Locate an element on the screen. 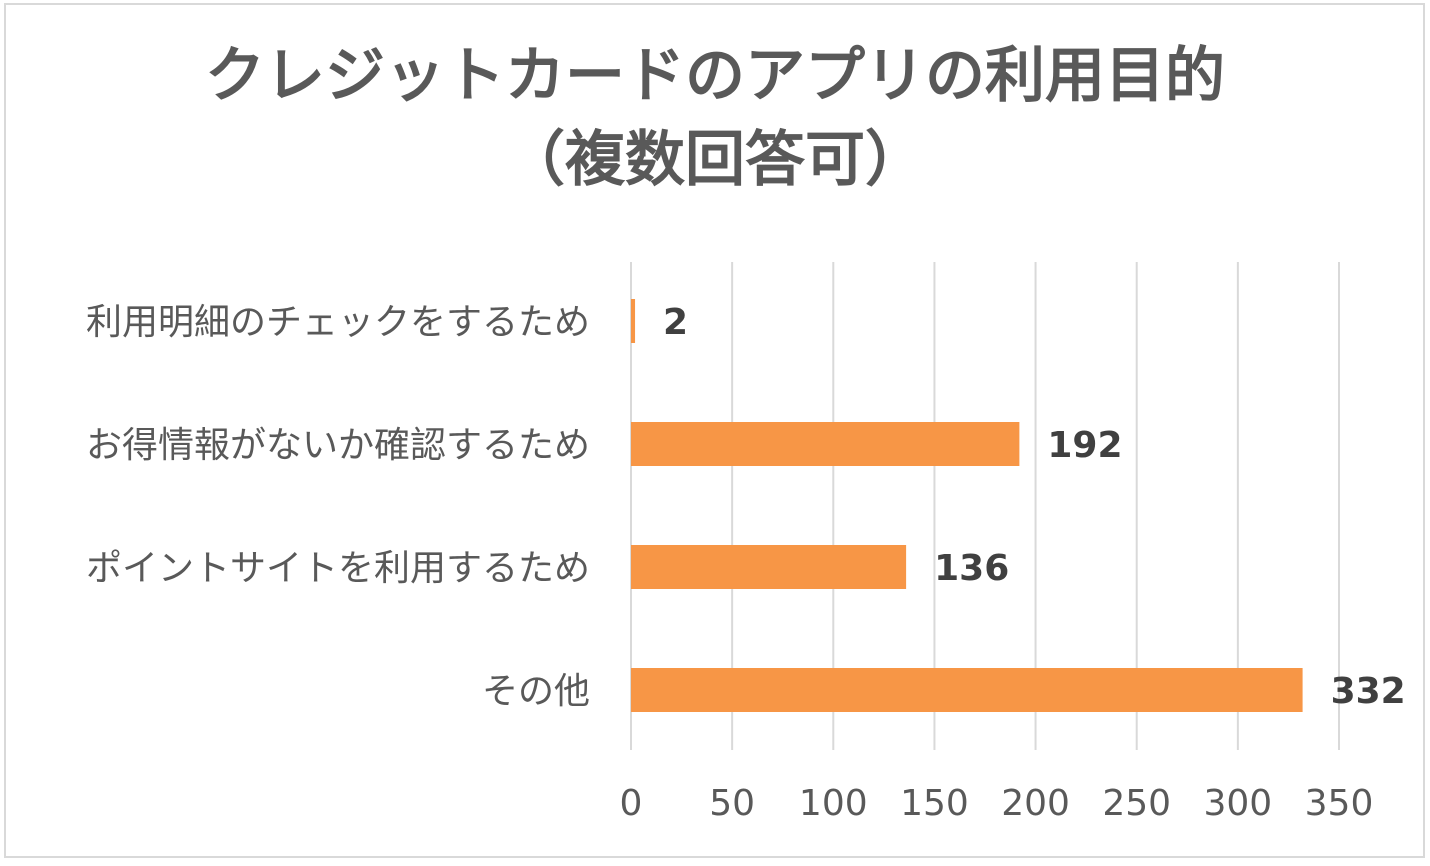 The image size is (1430, 866). x-tick-label: 300 is located at coordinates (1237, 803).